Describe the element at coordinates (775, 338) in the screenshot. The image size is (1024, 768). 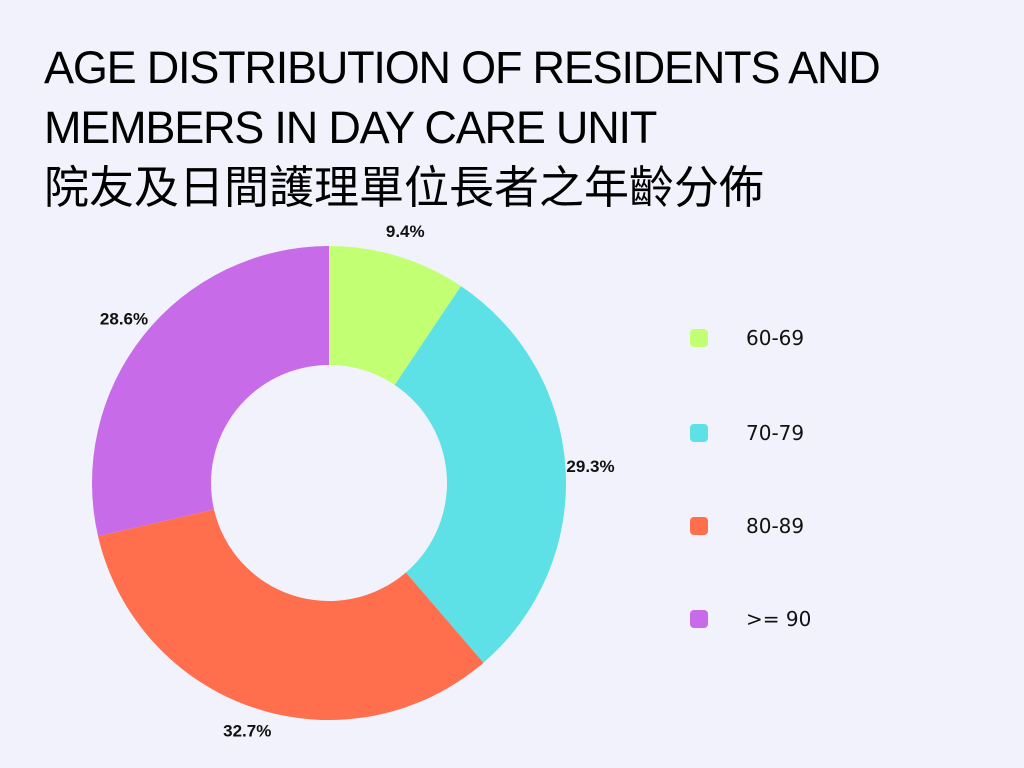
I see `legend-label-60-69: 60-69` at that location.